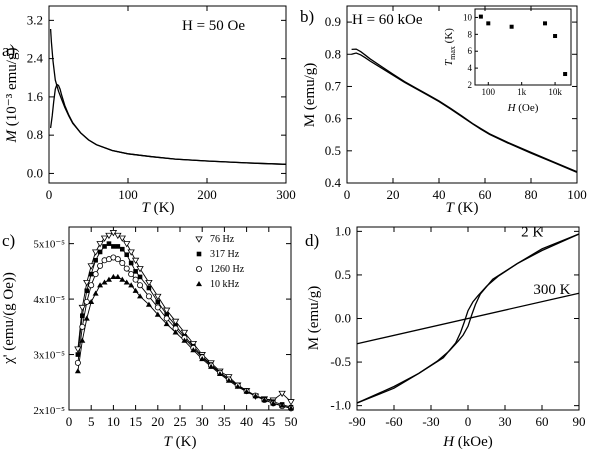 This screenshot has width=595, height=451. What do you see at coordinates (91, 421) in the screenshot?
I see `panel-c-xtick-label-1: 5` at bounding box center [91, 421].